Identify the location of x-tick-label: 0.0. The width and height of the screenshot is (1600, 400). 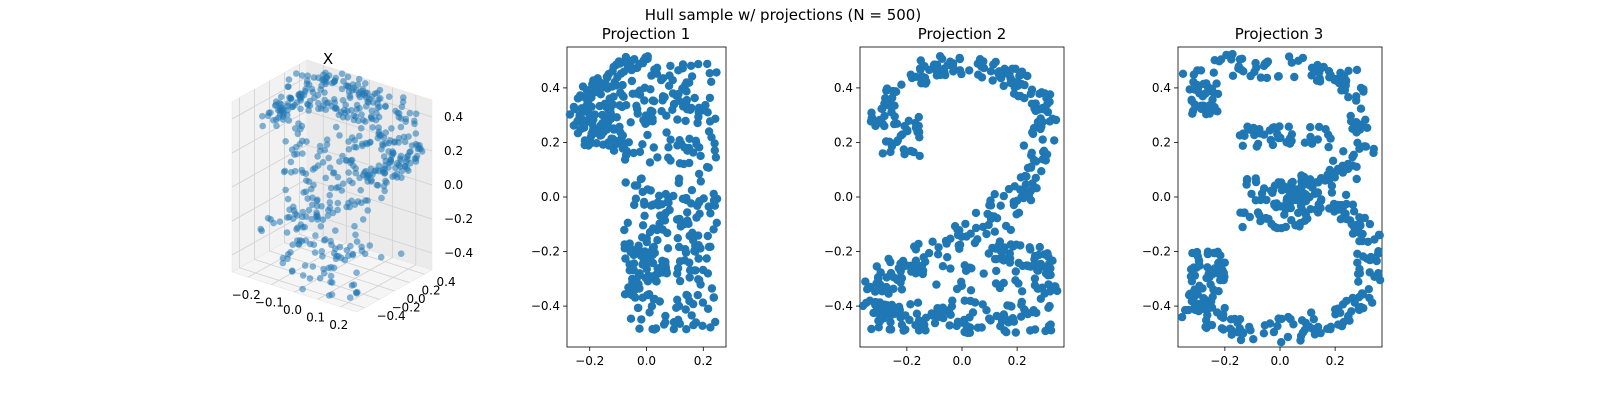
(1279, 361).